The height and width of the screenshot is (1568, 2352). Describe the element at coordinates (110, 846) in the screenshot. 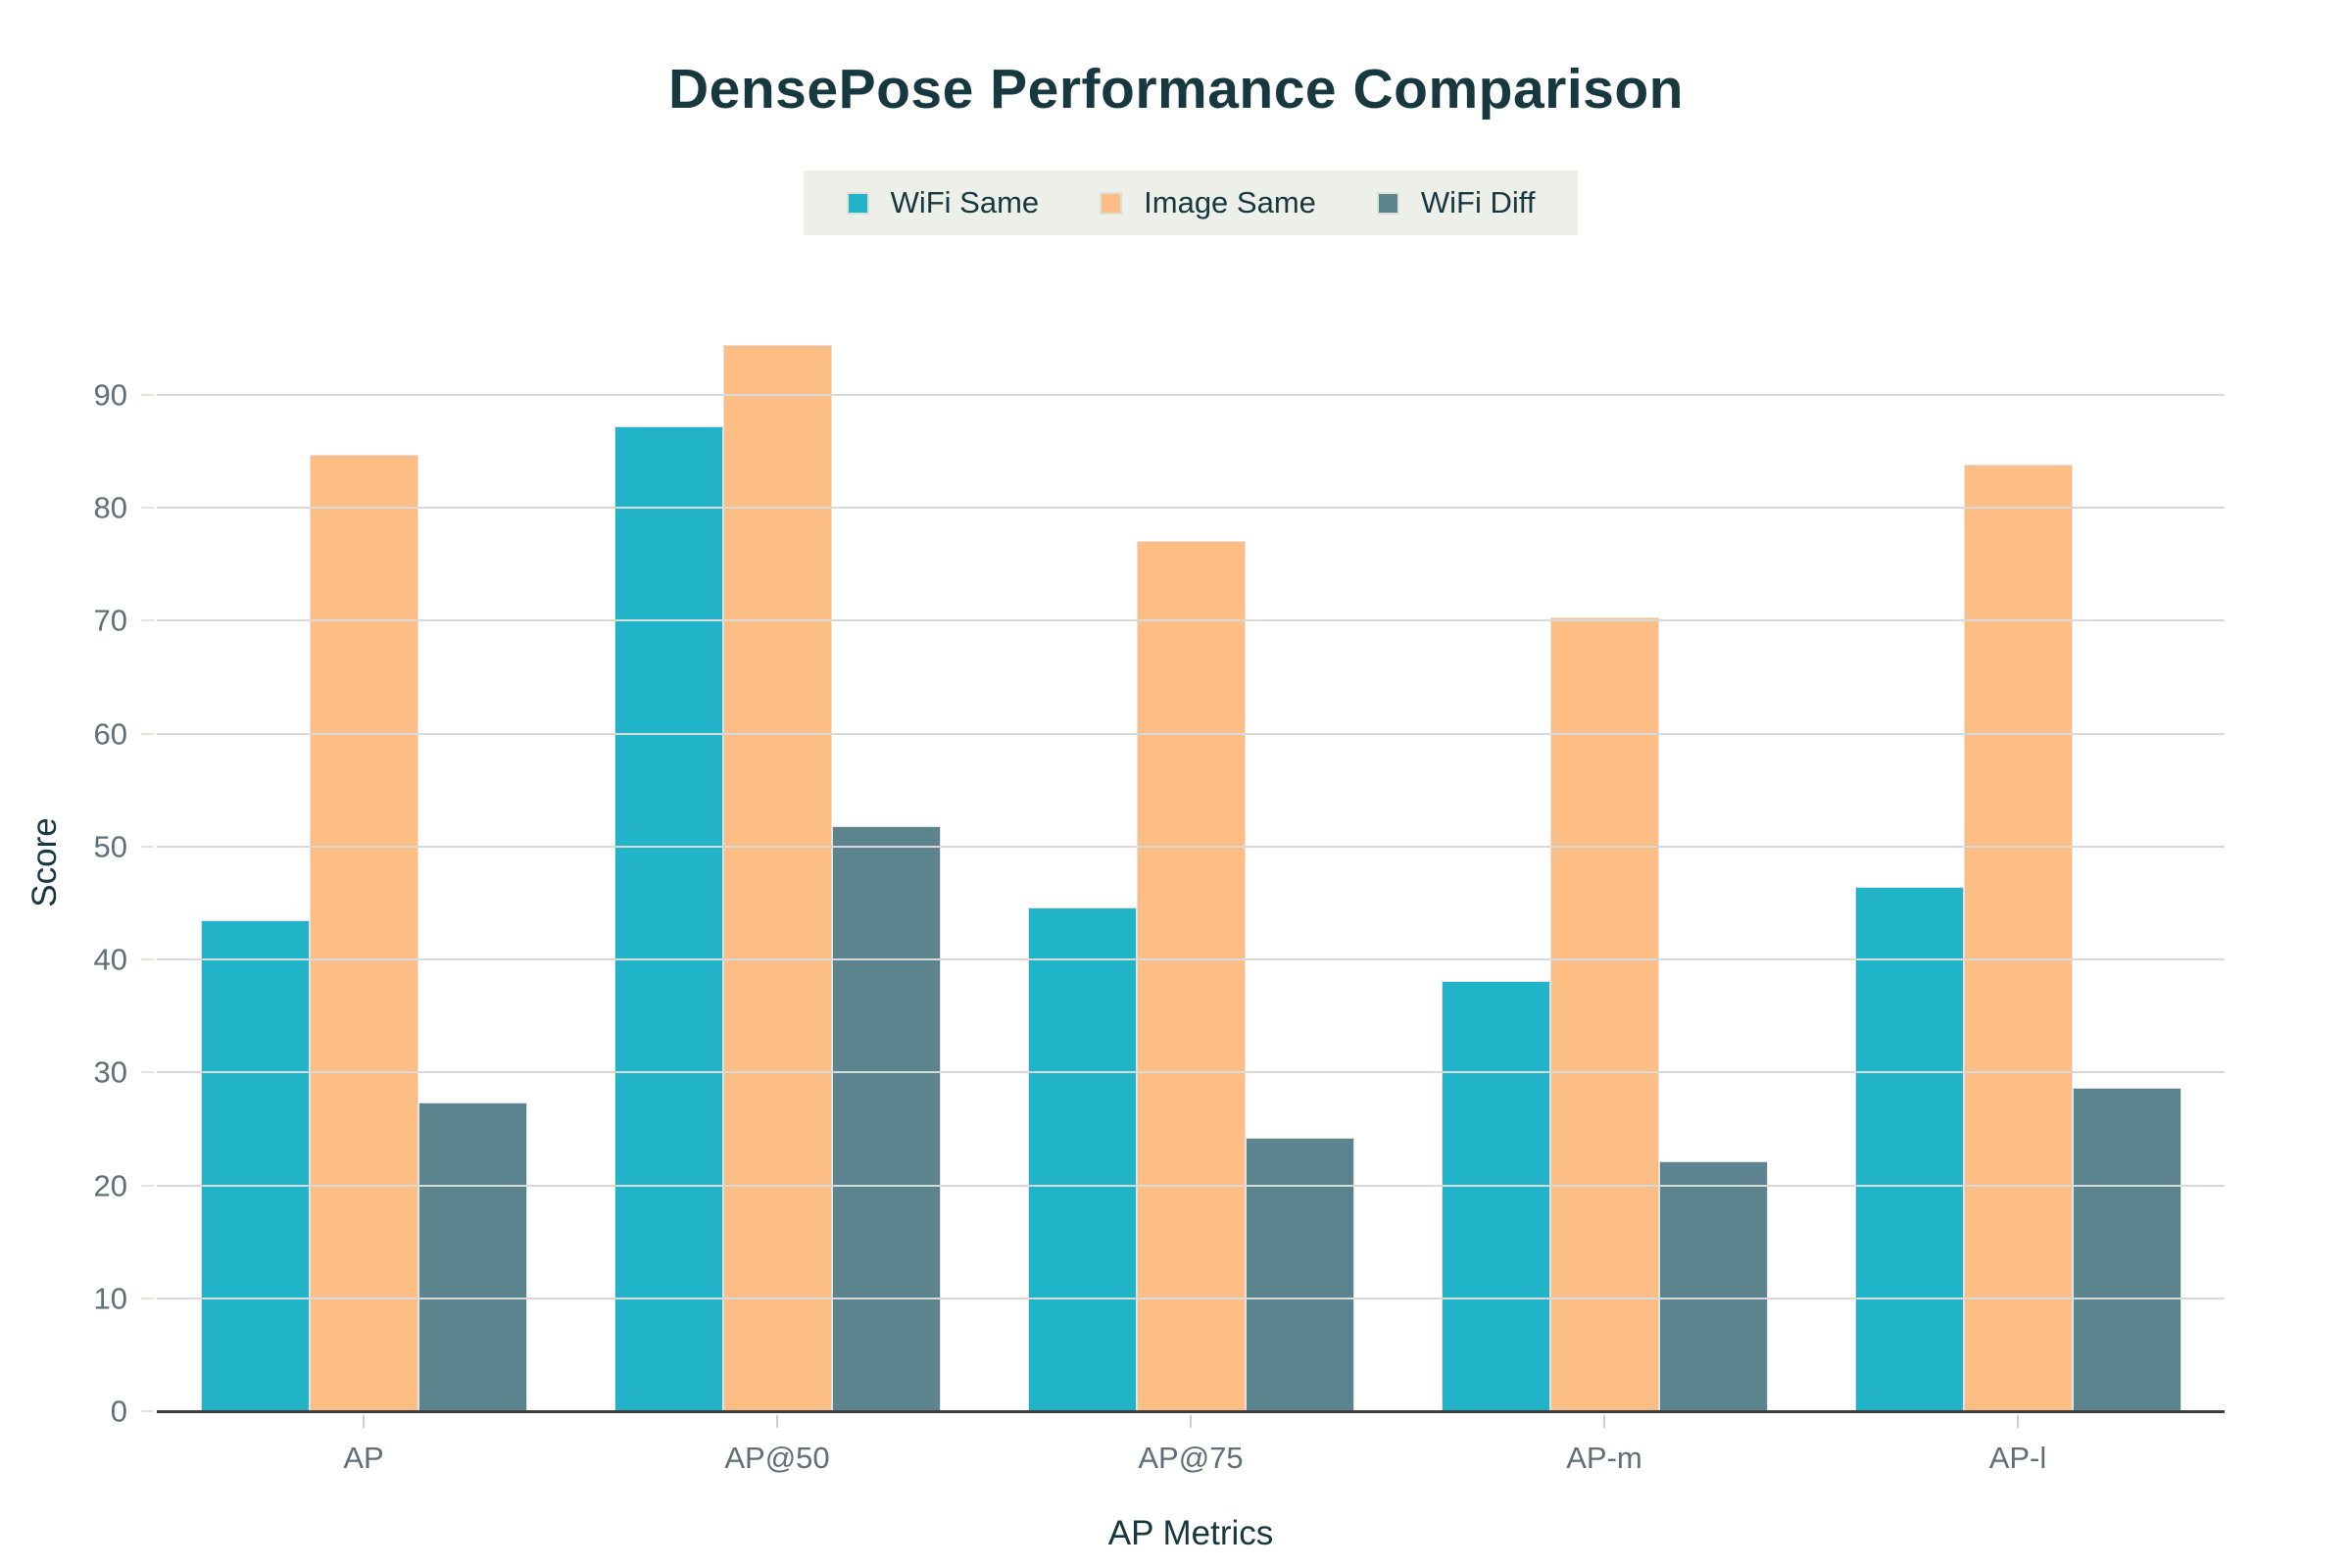

I see `y-tick-label-50: 50` at that location.